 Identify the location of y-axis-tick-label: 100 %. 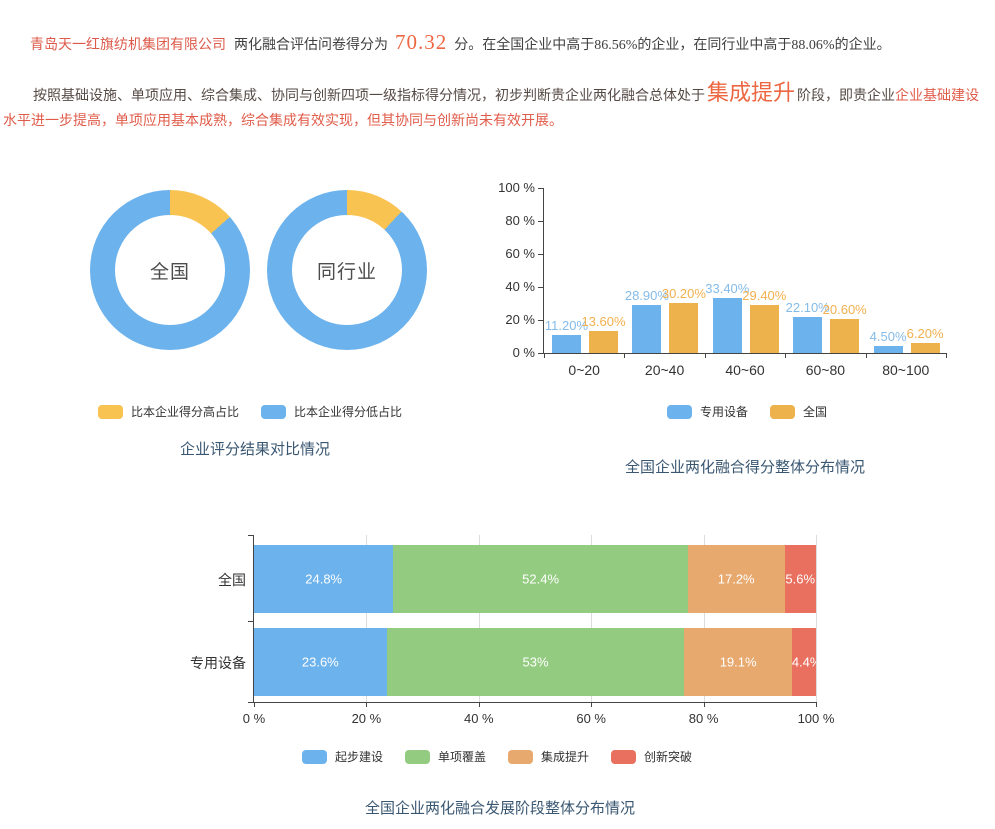
(516, 187).